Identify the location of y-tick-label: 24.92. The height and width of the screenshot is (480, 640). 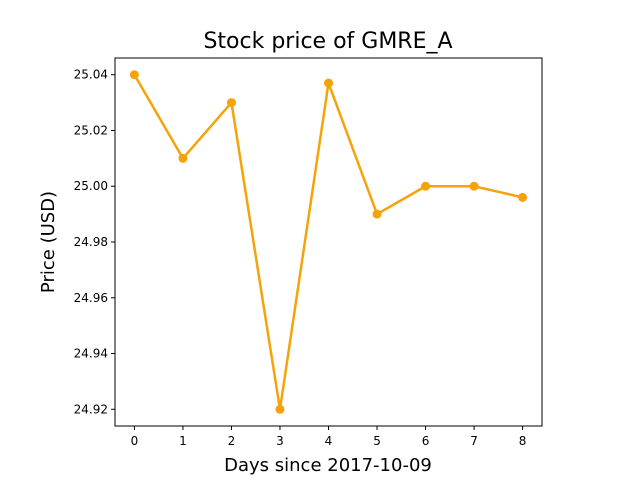
(91, 409).